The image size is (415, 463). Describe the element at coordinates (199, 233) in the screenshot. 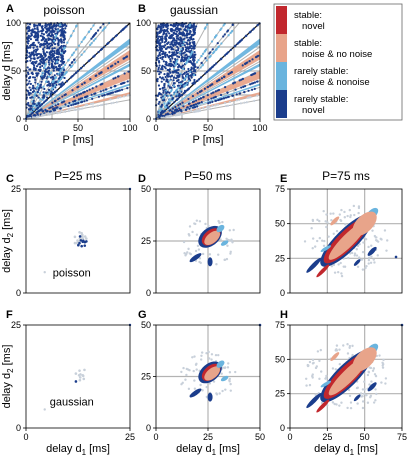

I see `panel-d: D P=50 ms 0 25 50` at that location.